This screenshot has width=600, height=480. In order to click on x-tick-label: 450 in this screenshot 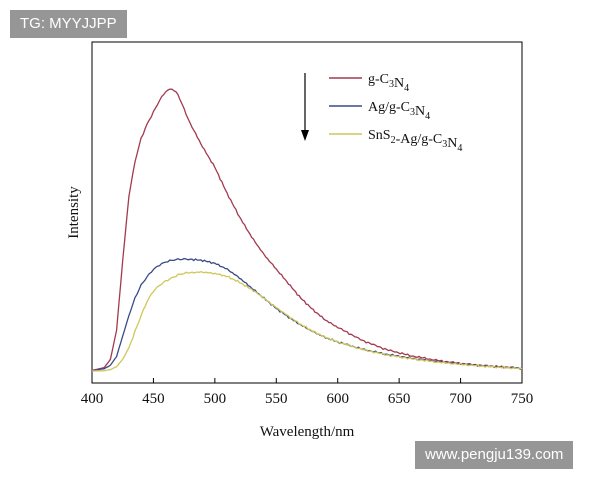, I will do `click(153, 399)`.